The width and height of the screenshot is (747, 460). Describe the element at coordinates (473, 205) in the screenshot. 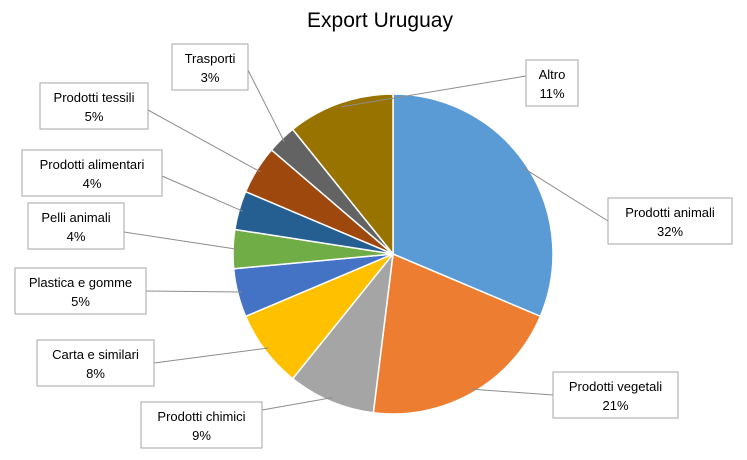

I see `pie-slice-prodotti-animali` at that location.